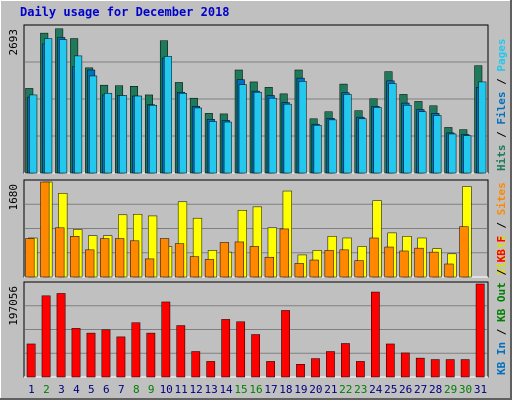 Image resolution: width=512 pixels, height=400 pixels. What do you see at coordinates (330, 389) in the screenshot?
I see `x-tick-label-21: 21` at bounding box center [330, 389].